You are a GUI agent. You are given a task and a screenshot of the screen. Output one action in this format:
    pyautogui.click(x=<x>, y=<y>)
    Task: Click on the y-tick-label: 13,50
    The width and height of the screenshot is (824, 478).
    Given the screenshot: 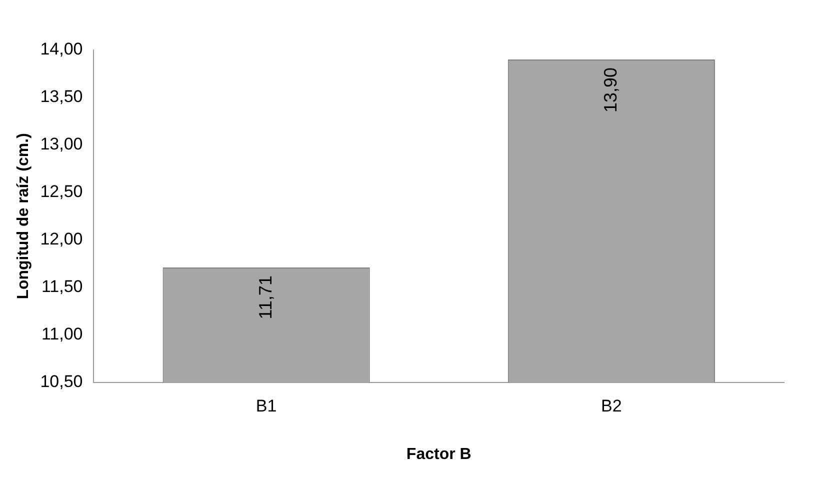 What is the action you would take?
    pyautogui.click(x=61, y=96)
    